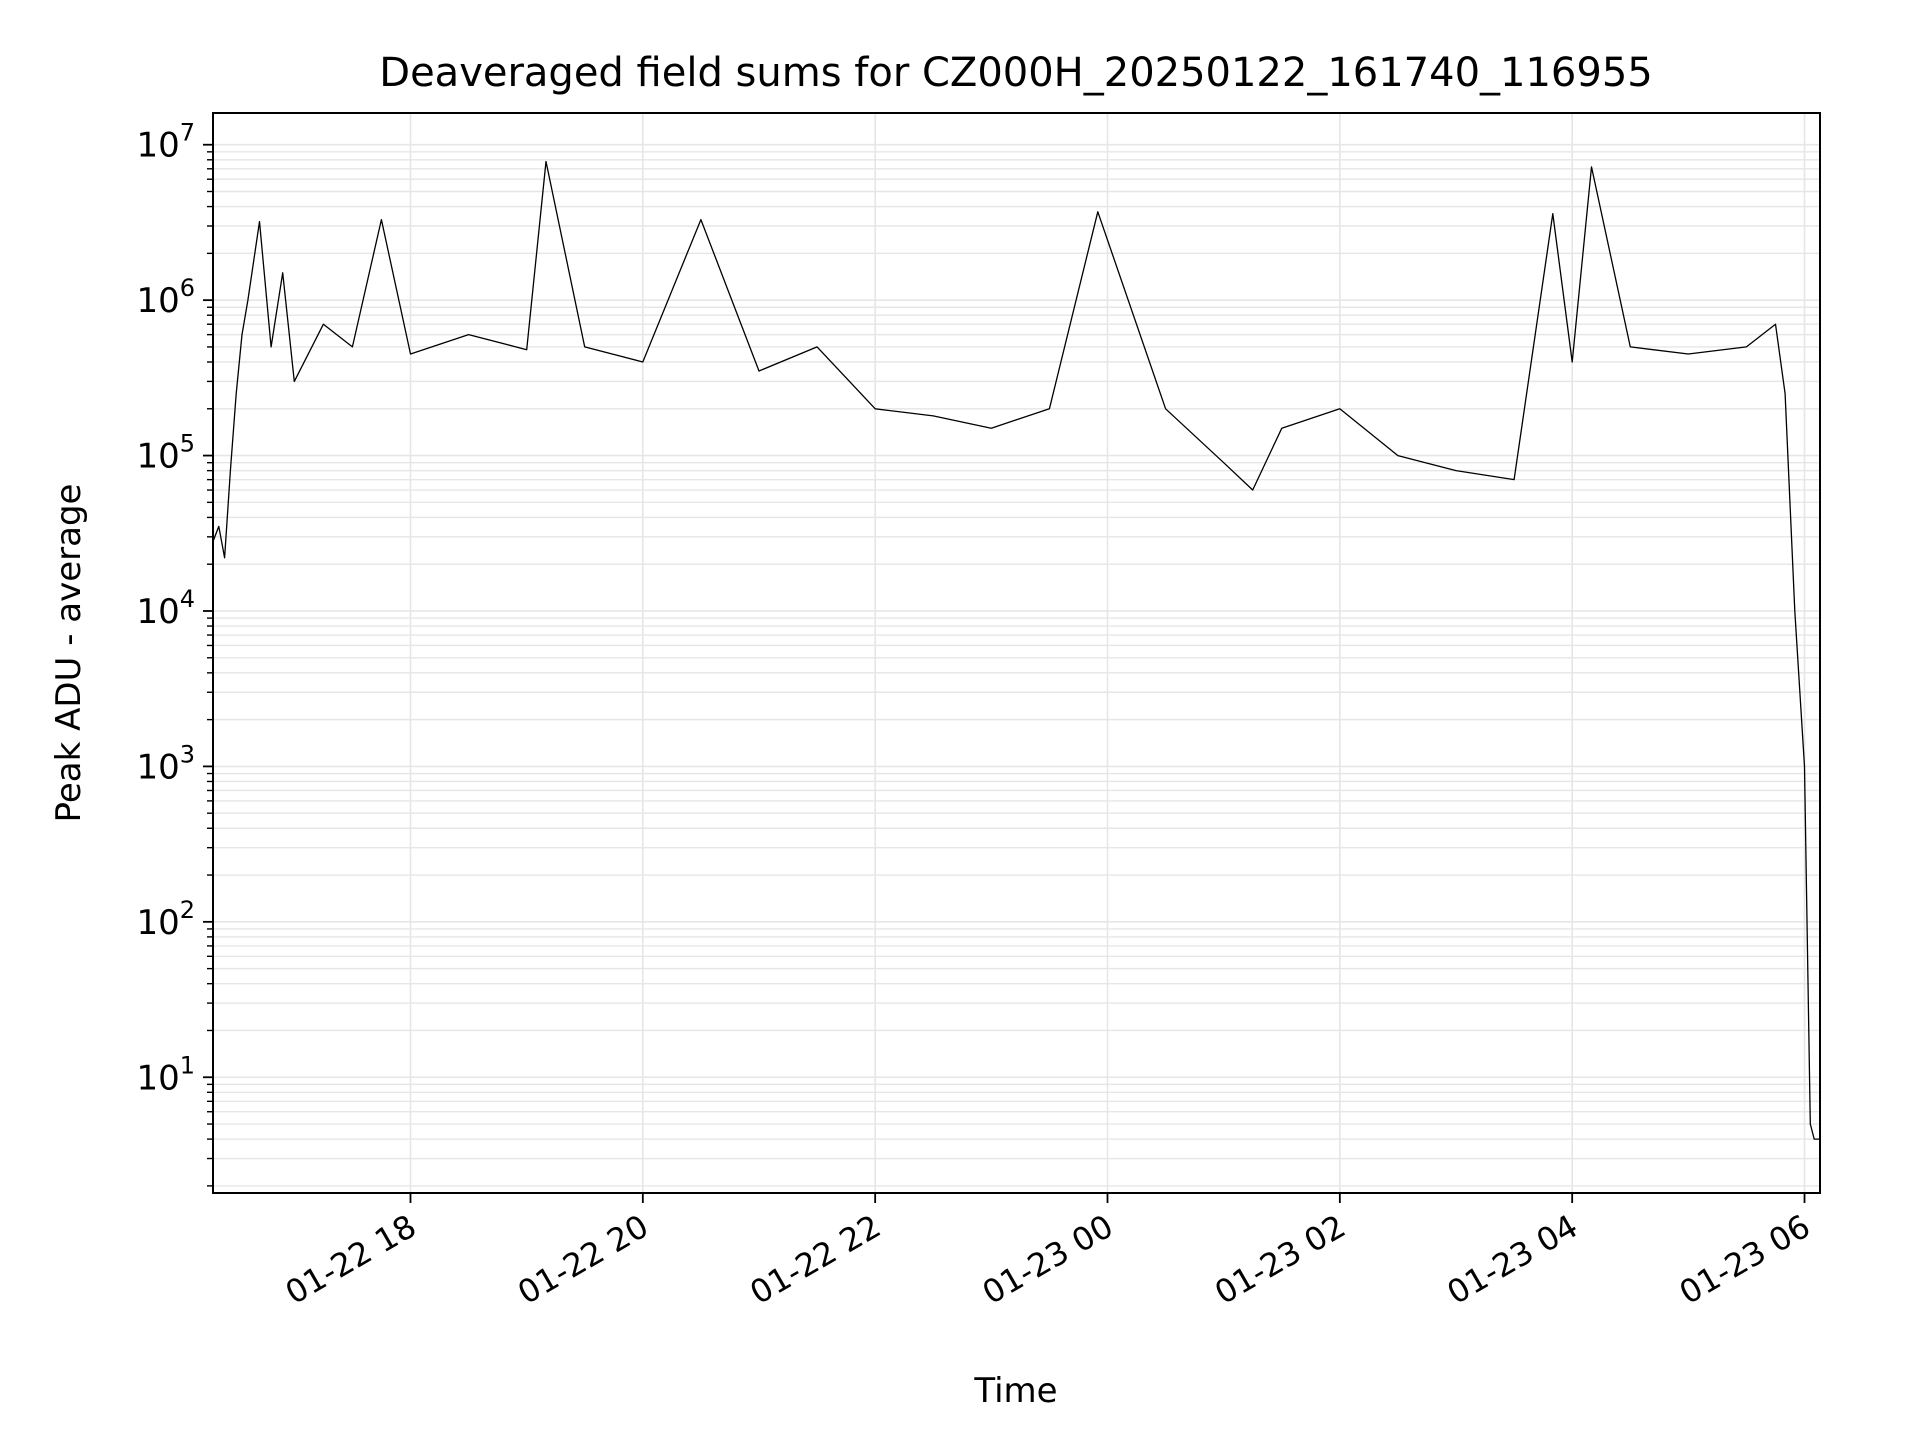 The image size is (1920, 1440). Describe the element at coordinates (69, 653) in the screenshot. I see `y-axis-label: Peak ADU - average` at that location.